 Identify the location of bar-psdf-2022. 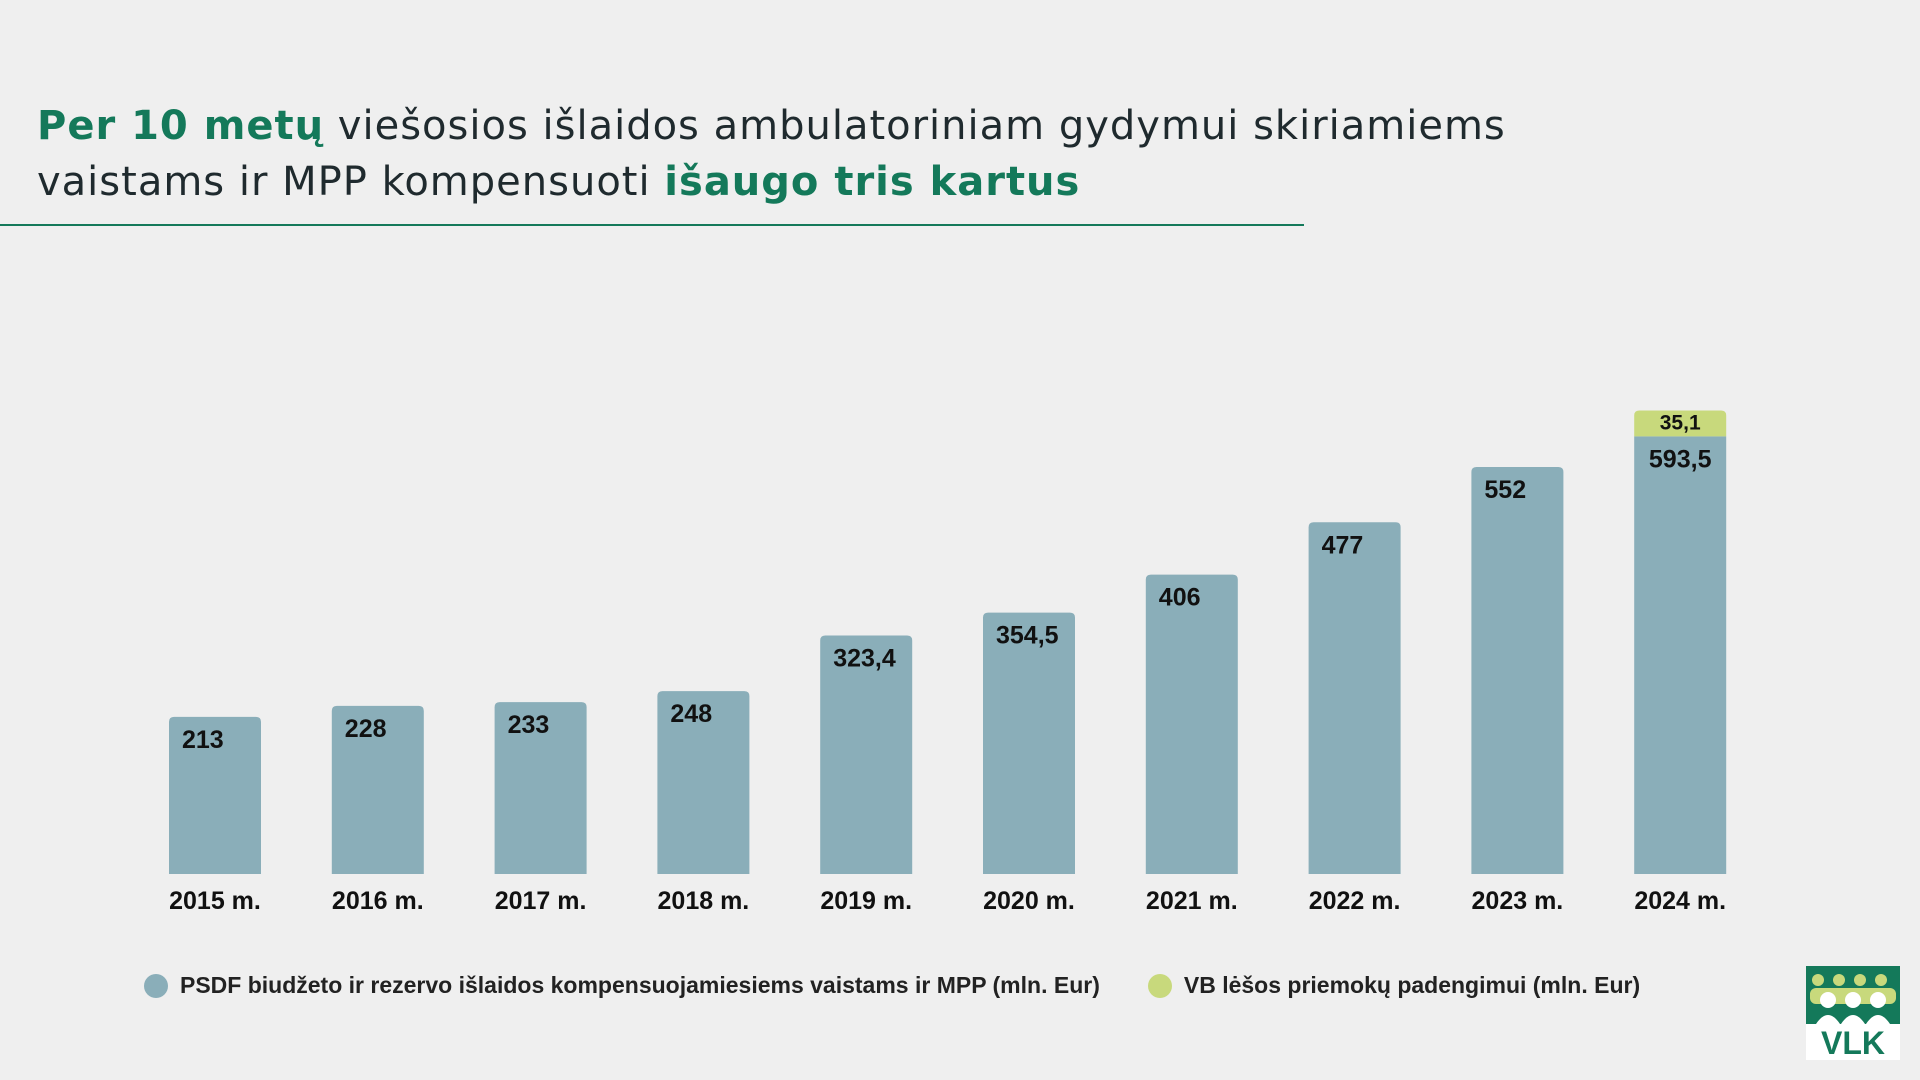
(1354, 698).